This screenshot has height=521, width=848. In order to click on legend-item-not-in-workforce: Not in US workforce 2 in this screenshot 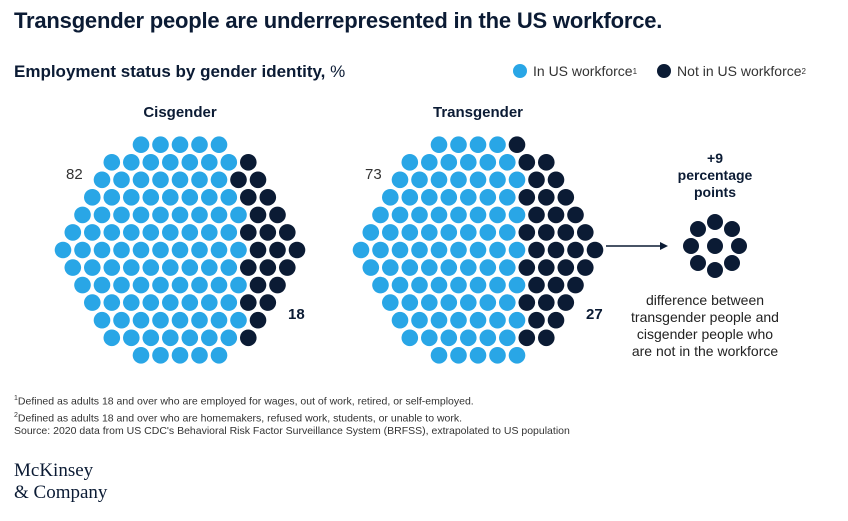, I will do `click(731, 71)`.